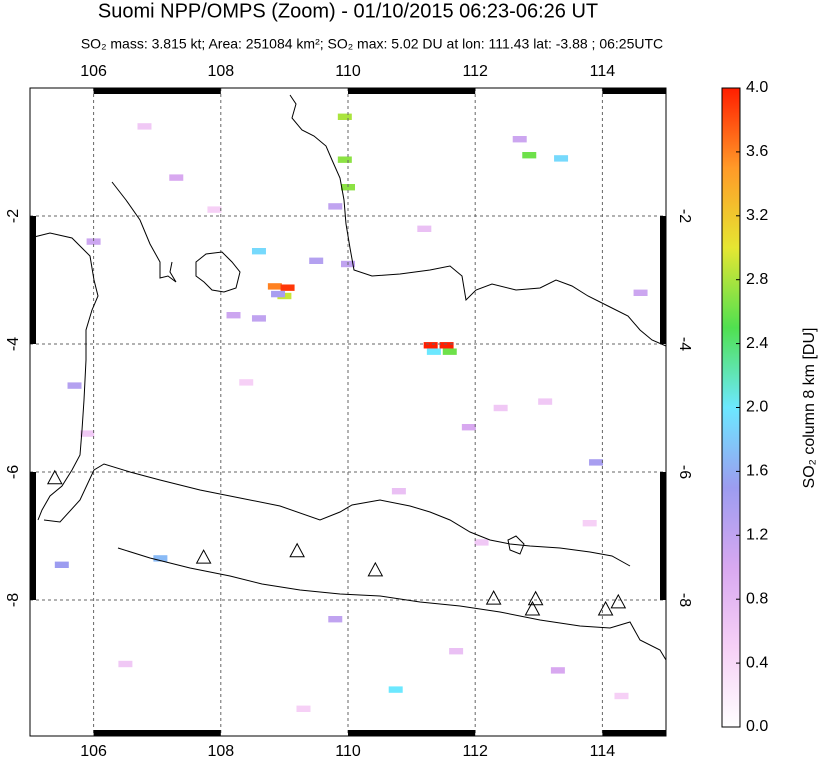 The image size is (823, 764). I want to click on colorbar-tick-label: 3.2, so click(757, 215).